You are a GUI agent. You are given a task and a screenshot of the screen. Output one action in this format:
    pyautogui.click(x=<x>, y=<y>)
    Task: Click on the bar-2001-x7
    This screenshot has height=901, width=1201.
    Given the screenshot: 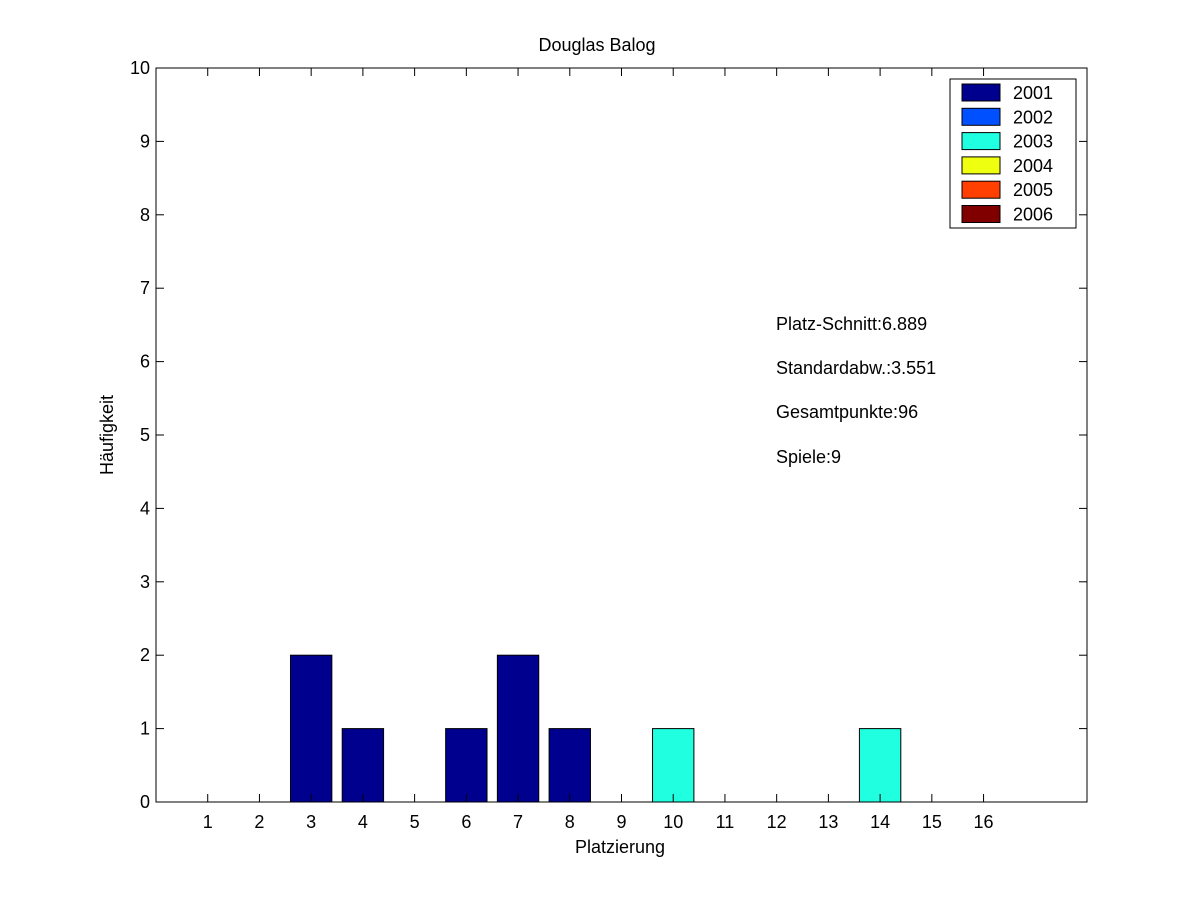 What is the action you would take?
    pyautogui.click(x=518, y=728)
    